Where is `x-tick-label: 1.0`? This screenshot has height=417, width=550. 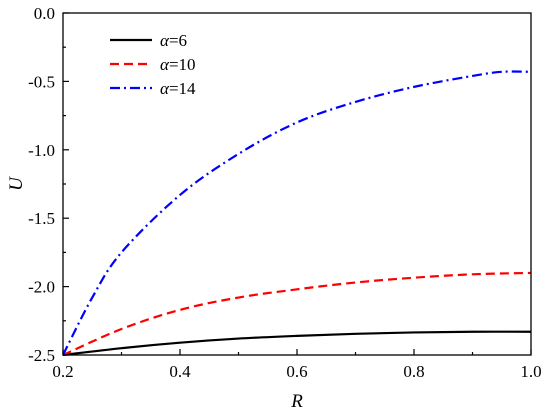
x-tick-label: 1.0 is located at coordinates (530, 371).